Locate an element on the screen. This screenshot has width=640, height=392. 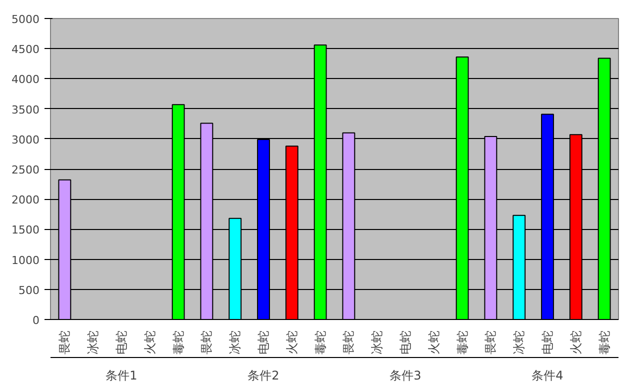
text: 条件3 is located at coordinates (406, 375).